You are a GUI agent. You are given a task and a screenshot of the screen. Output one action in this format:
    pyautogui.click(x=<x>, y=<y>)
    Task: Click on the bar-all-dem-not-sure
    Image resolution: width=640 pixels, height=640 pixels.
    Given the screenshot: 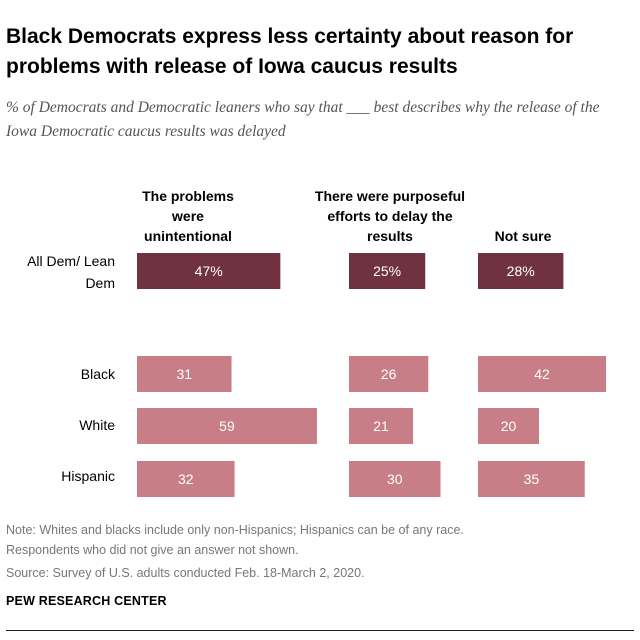 What is the action you would take?
    pyautogui.click(x=521, y=271)
    